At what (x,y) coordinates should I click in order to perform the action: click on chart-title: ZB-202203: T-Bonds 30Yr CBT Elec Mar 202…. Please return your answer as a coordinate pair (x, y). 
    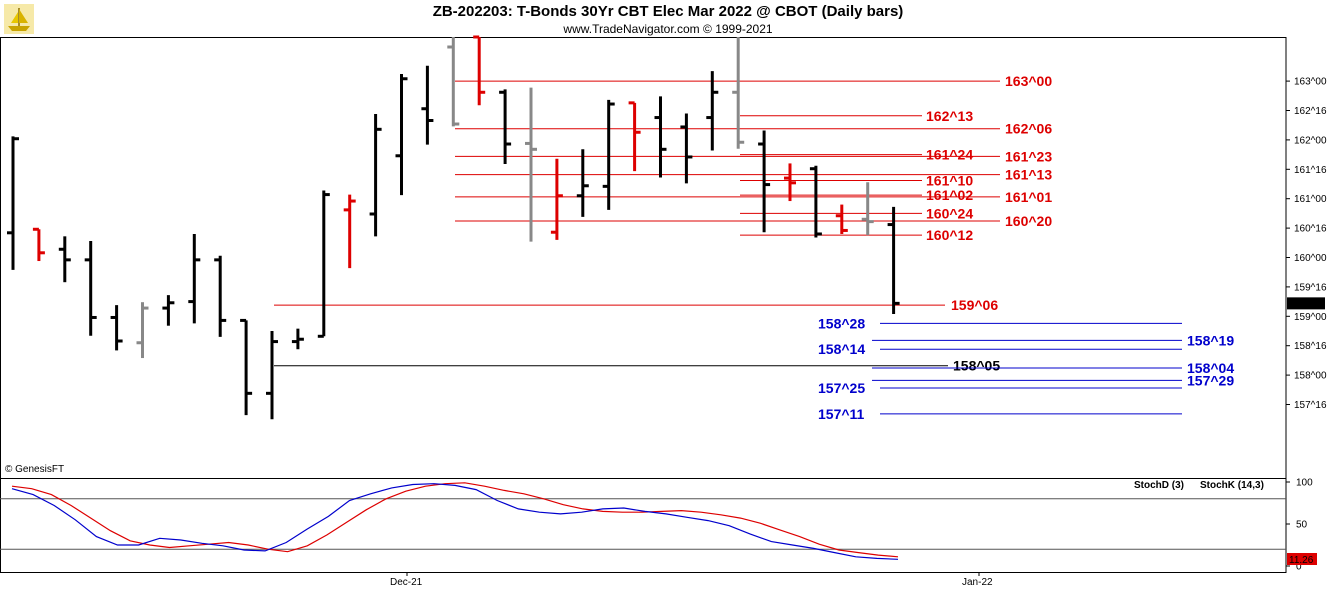
    Looking at the image, I should click on (668, 11).